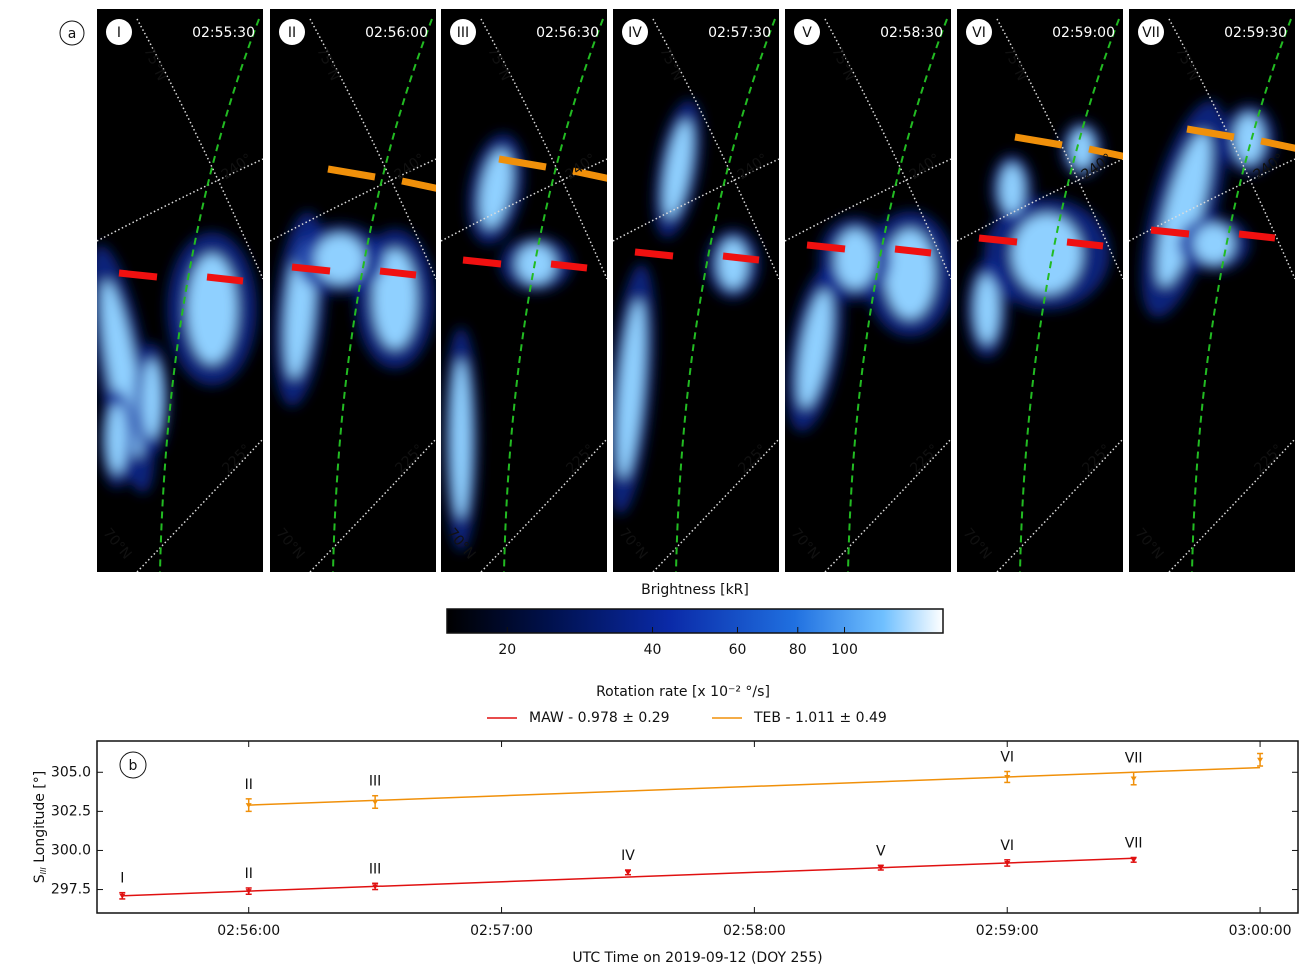 The height and width of the screenshot is (969, 1306). Describe the element at coordinates (72, 33) in the screenshot. I see `panel-letter-circle` at that location.